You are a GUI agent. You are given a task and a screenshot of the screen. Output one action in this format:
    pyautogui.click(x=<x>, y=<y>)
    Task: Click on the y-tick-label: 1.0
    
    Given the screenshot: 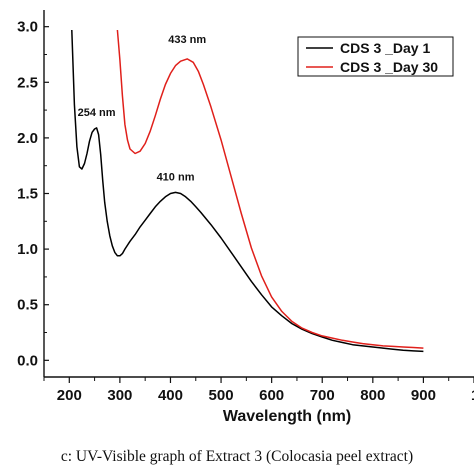 What is the action you would take?
    pyautogui.click(x=27, y=249)
    